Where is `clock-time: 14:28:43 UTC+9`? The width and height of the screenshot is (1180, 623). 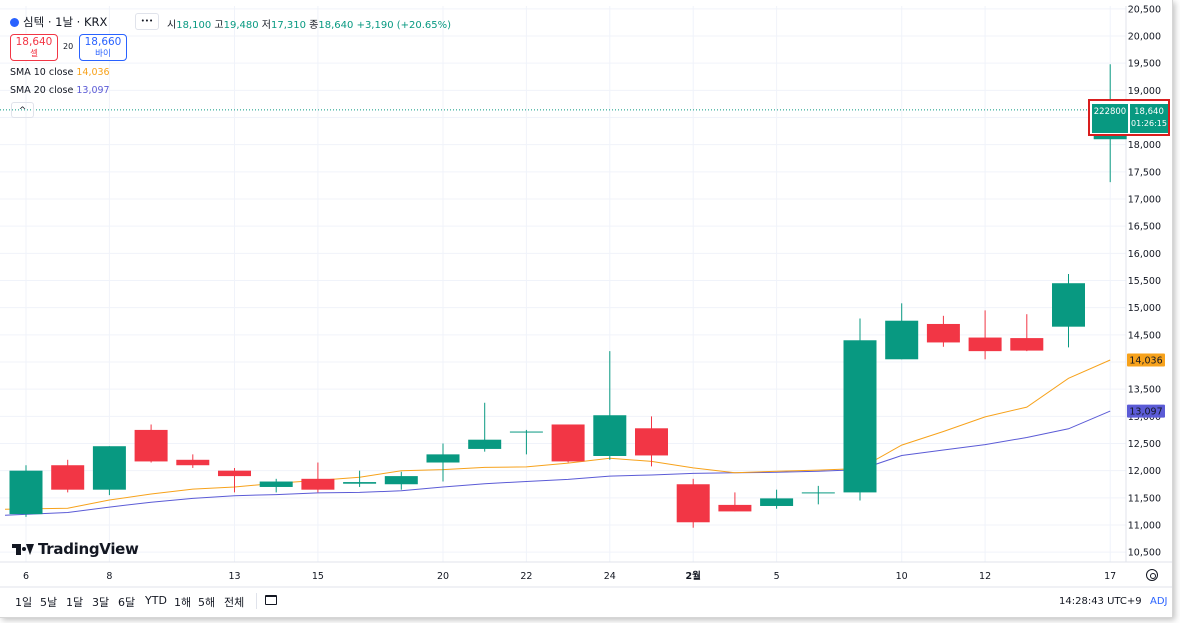 clock-time: 14:28:43 UTC+9 is located at coordinates (1100, 601).